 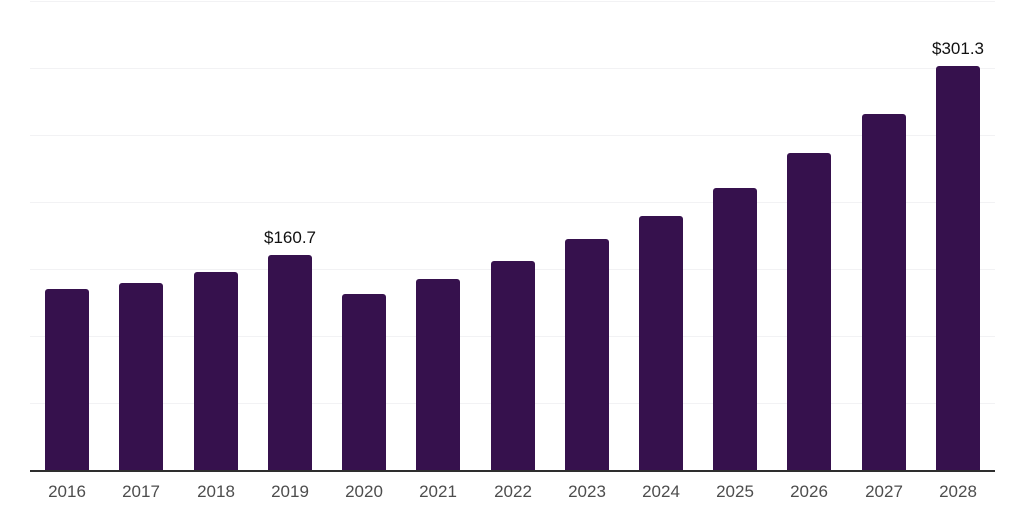 I want to click on bar-2025, so click(x=735, y=329).